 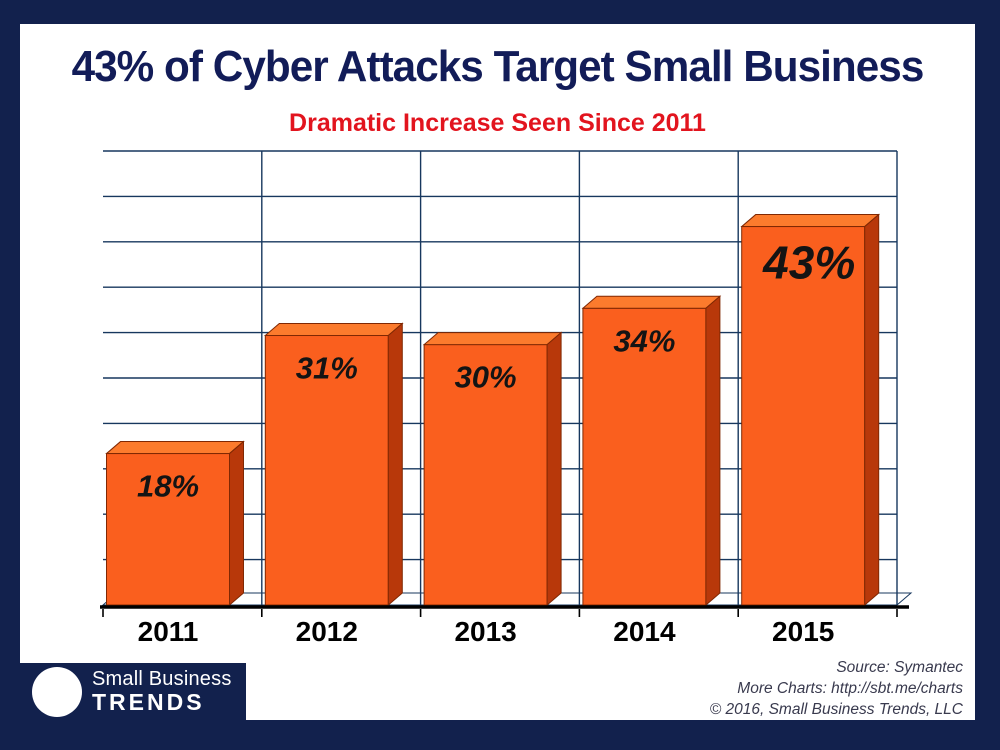 What do you see at coordinates (899, 667) in the screenshot?
I see `credit-source: Source: Symantec` at bounding box center [899, 667].